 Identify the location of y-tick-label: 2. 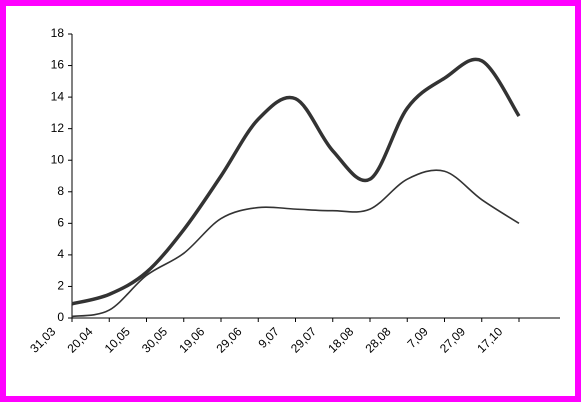
(60, 286).